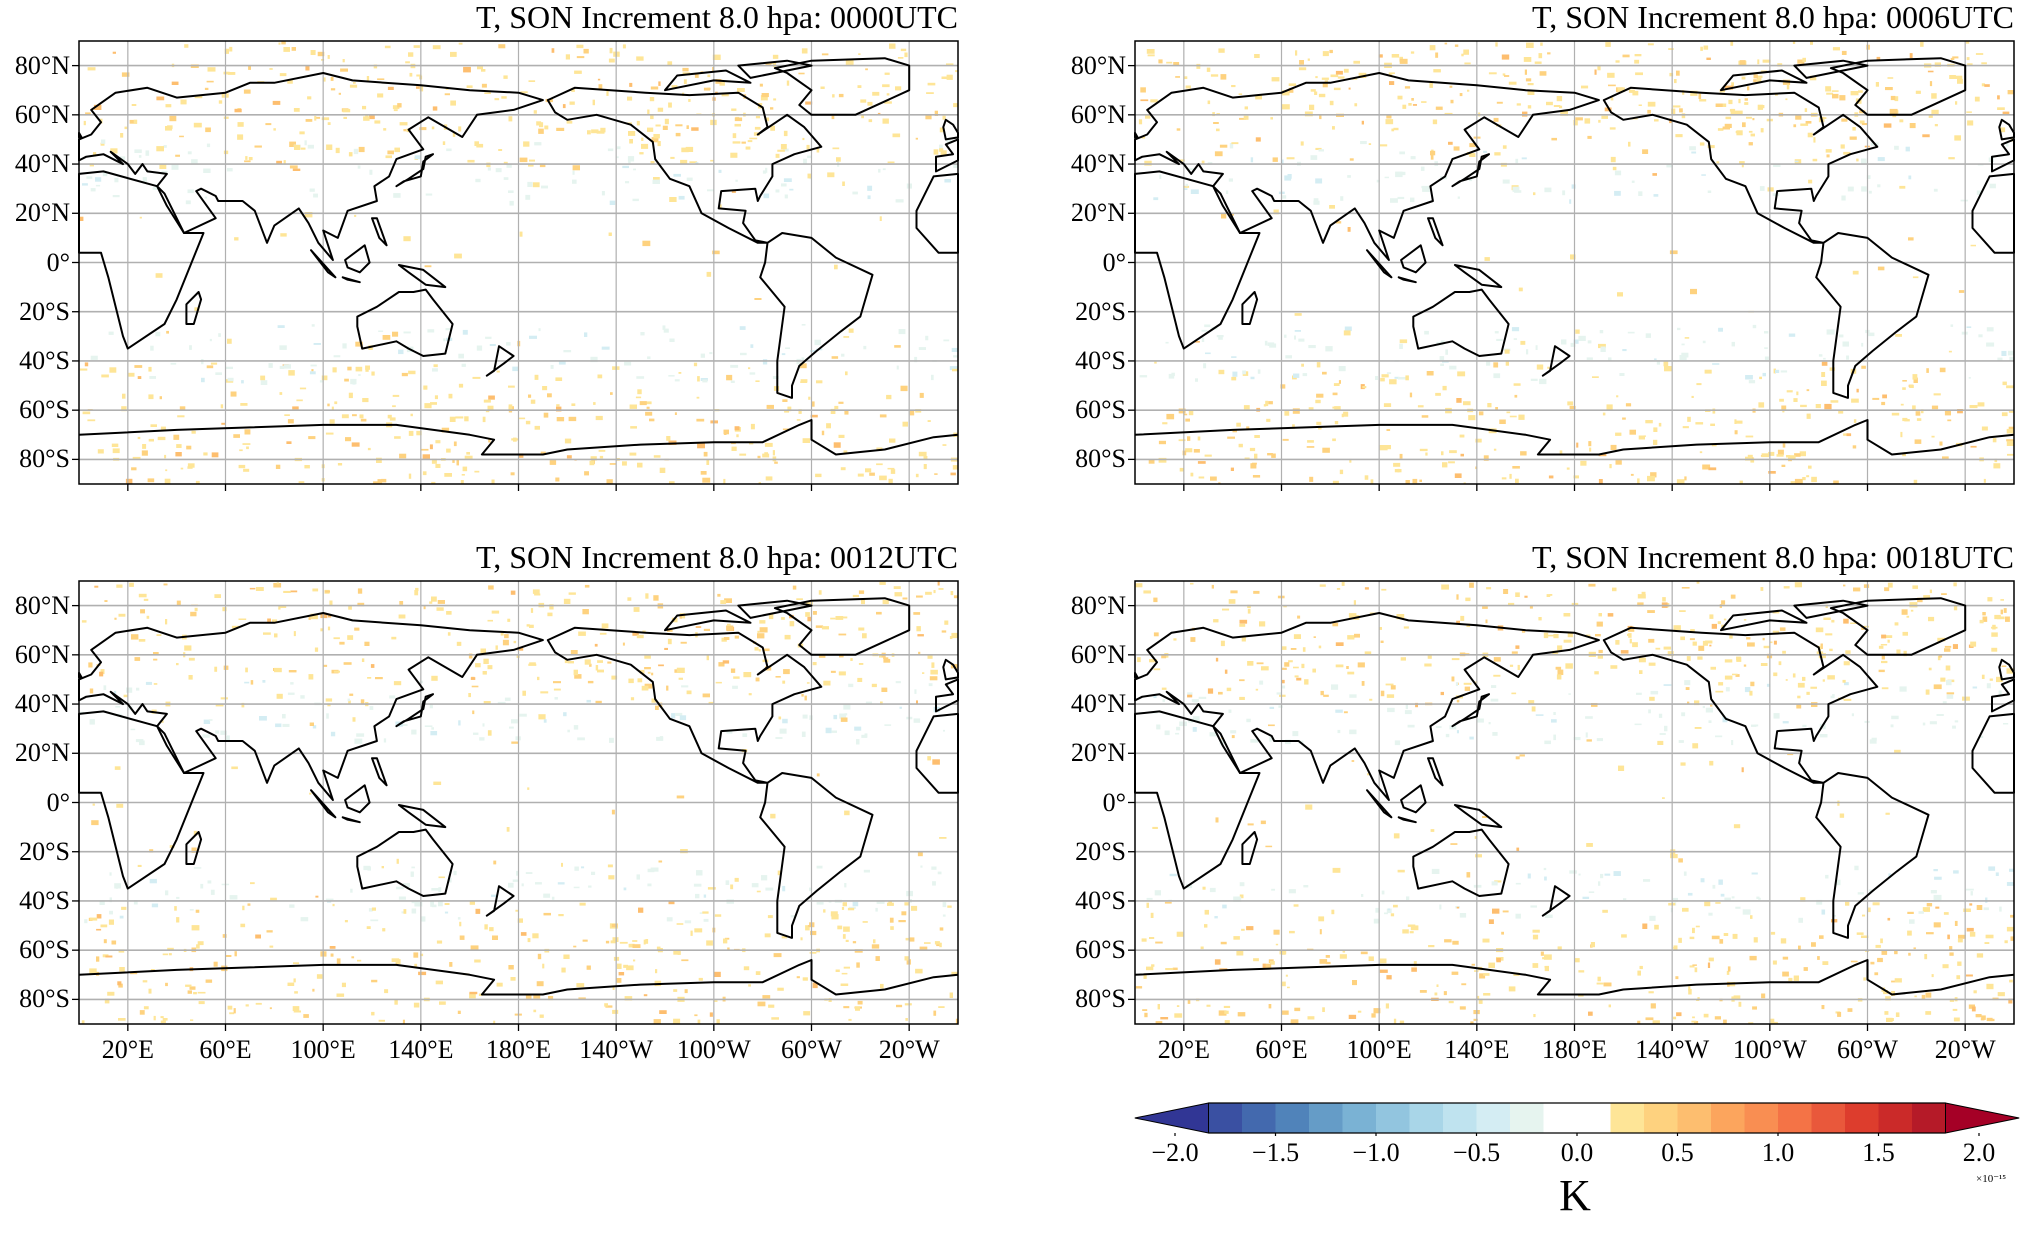  What do you see at coordinates (909, 1049) in the screenshot?
I see `lon-tick-label: 20°W` at bounding box center [909, 1049].